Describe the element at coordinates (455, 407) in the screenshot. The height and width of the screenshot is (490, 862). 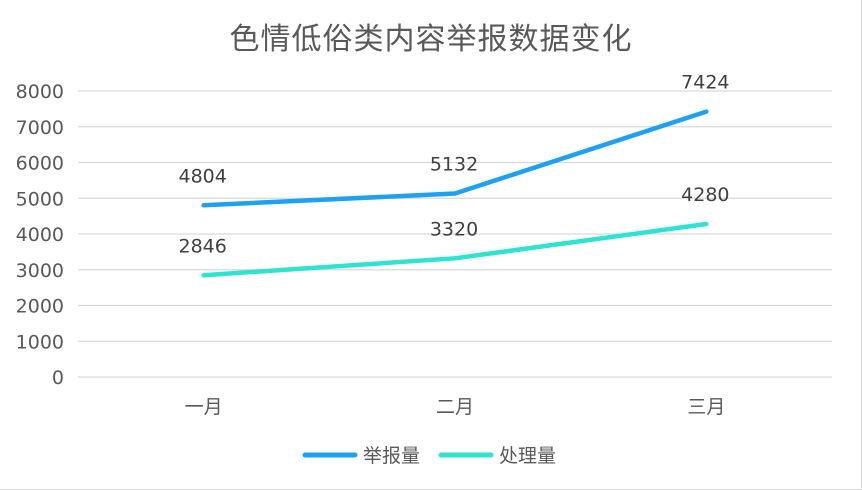
I see `x-category-label: 二月` at that location.